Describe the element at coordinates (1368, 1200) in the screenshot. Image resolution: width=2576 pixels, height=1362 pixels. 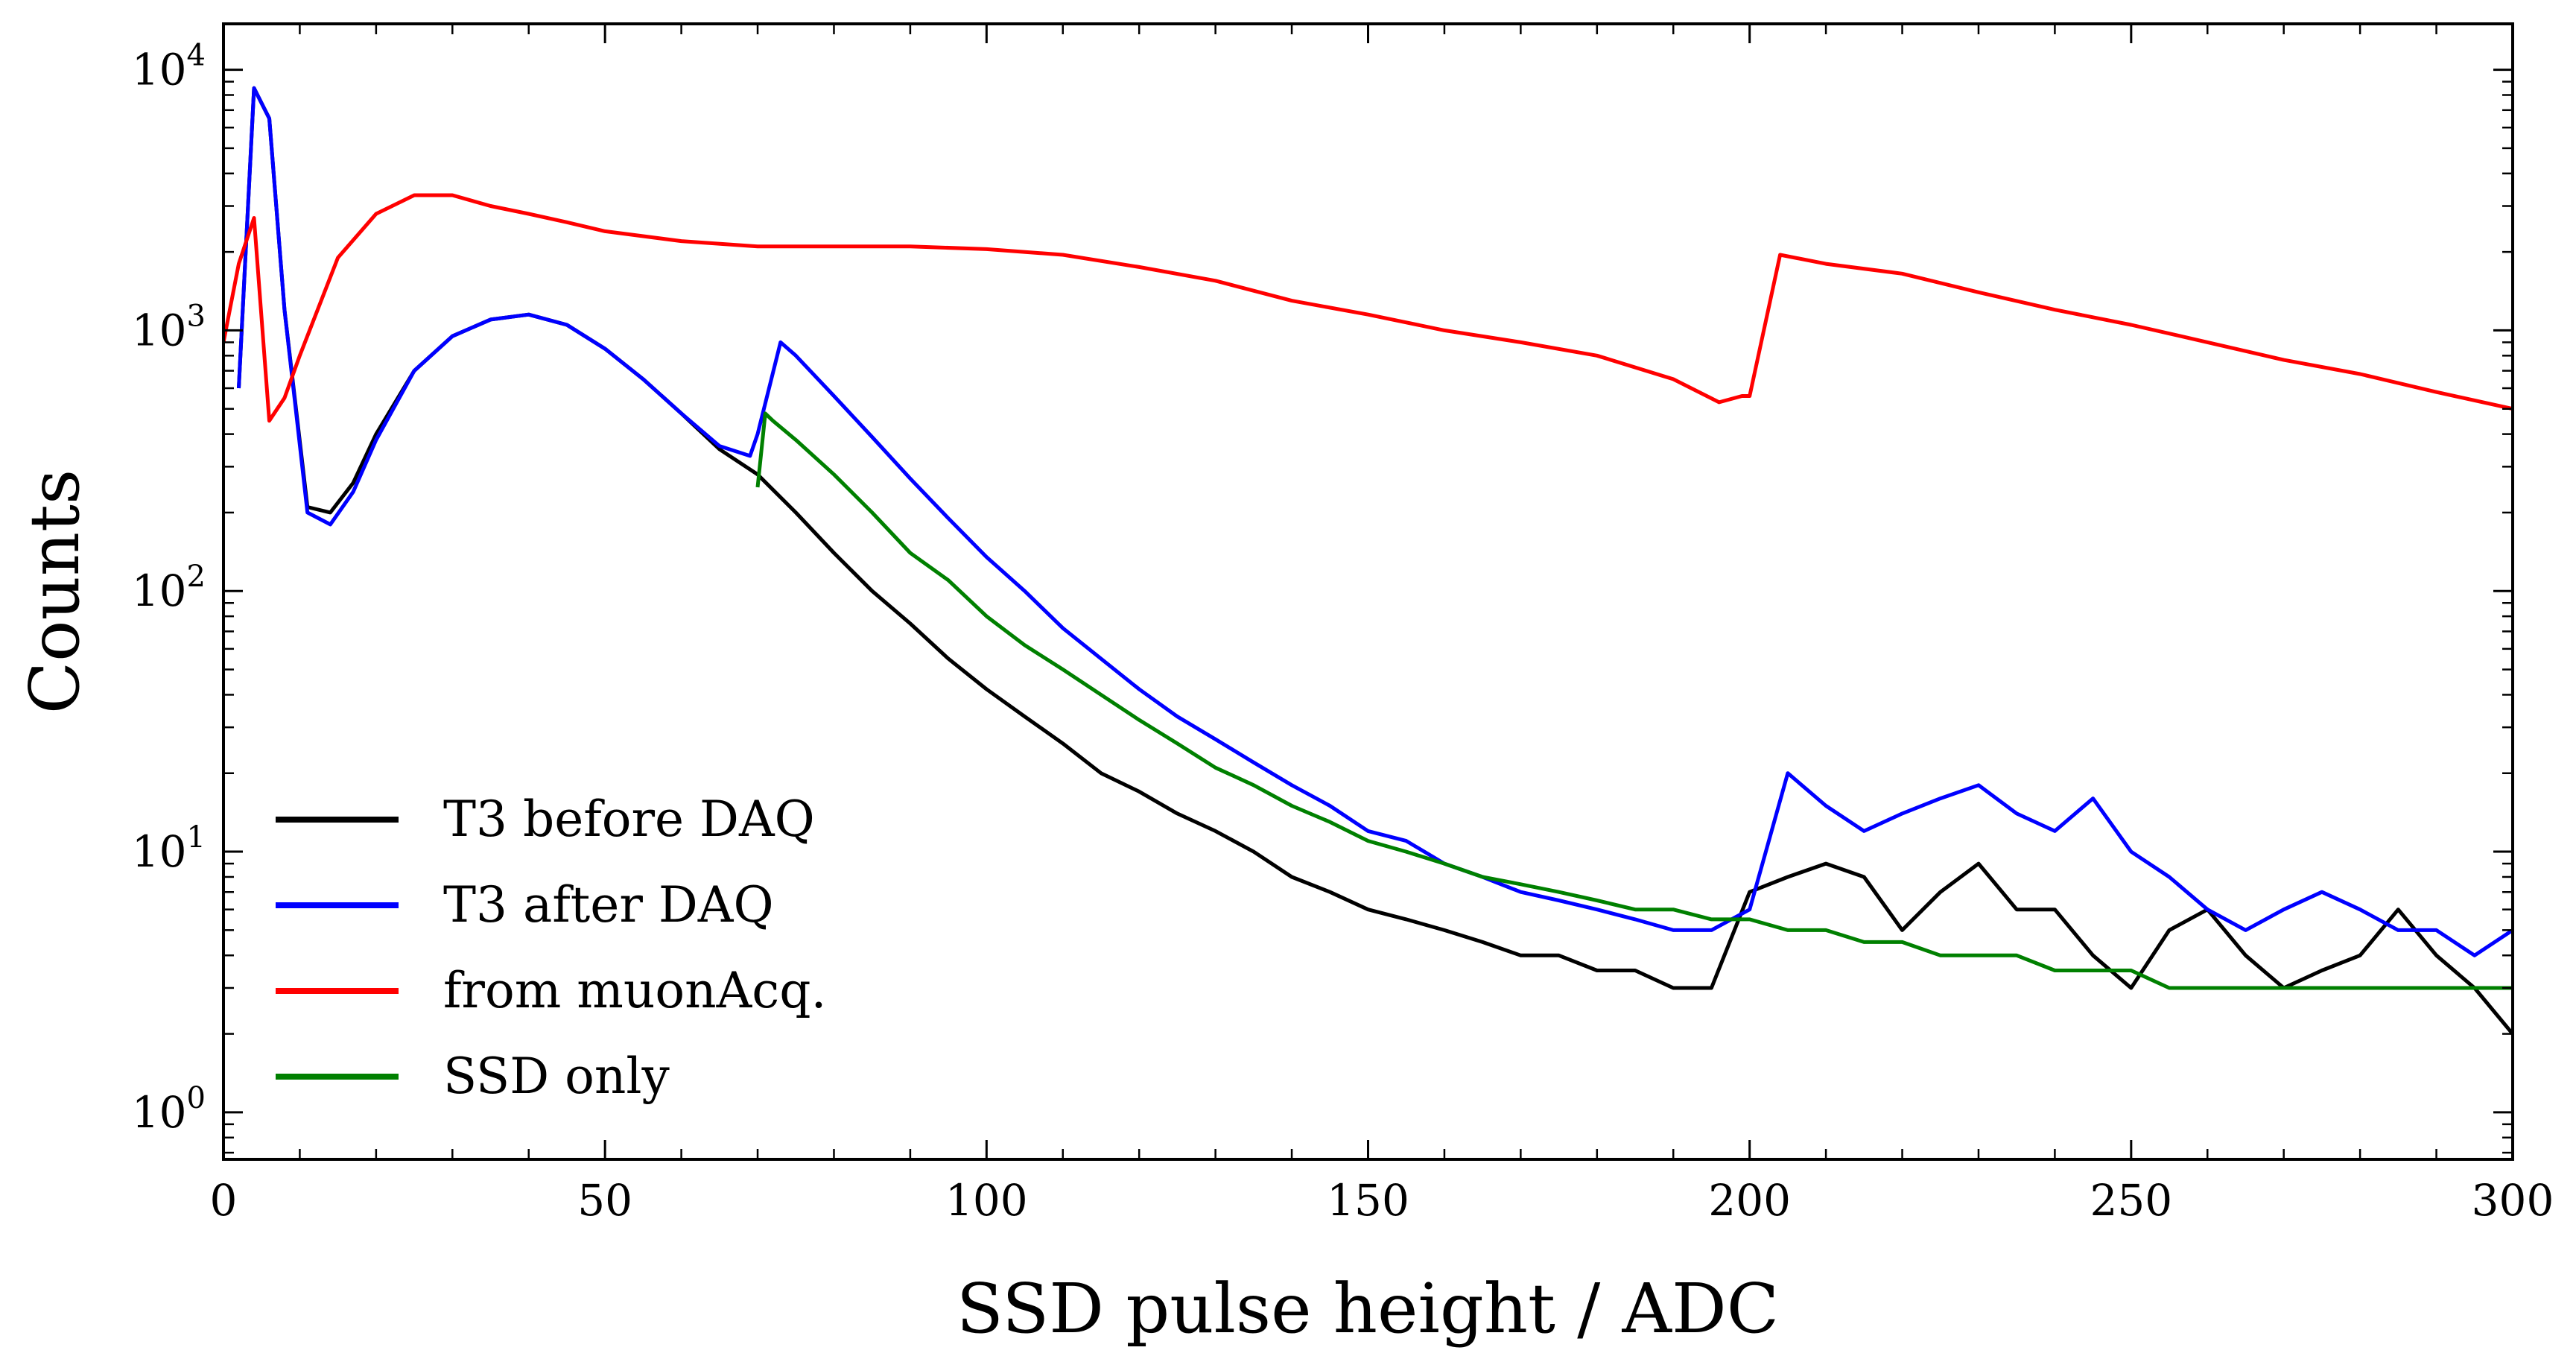
I see `x-tick-label: 150` at that location.